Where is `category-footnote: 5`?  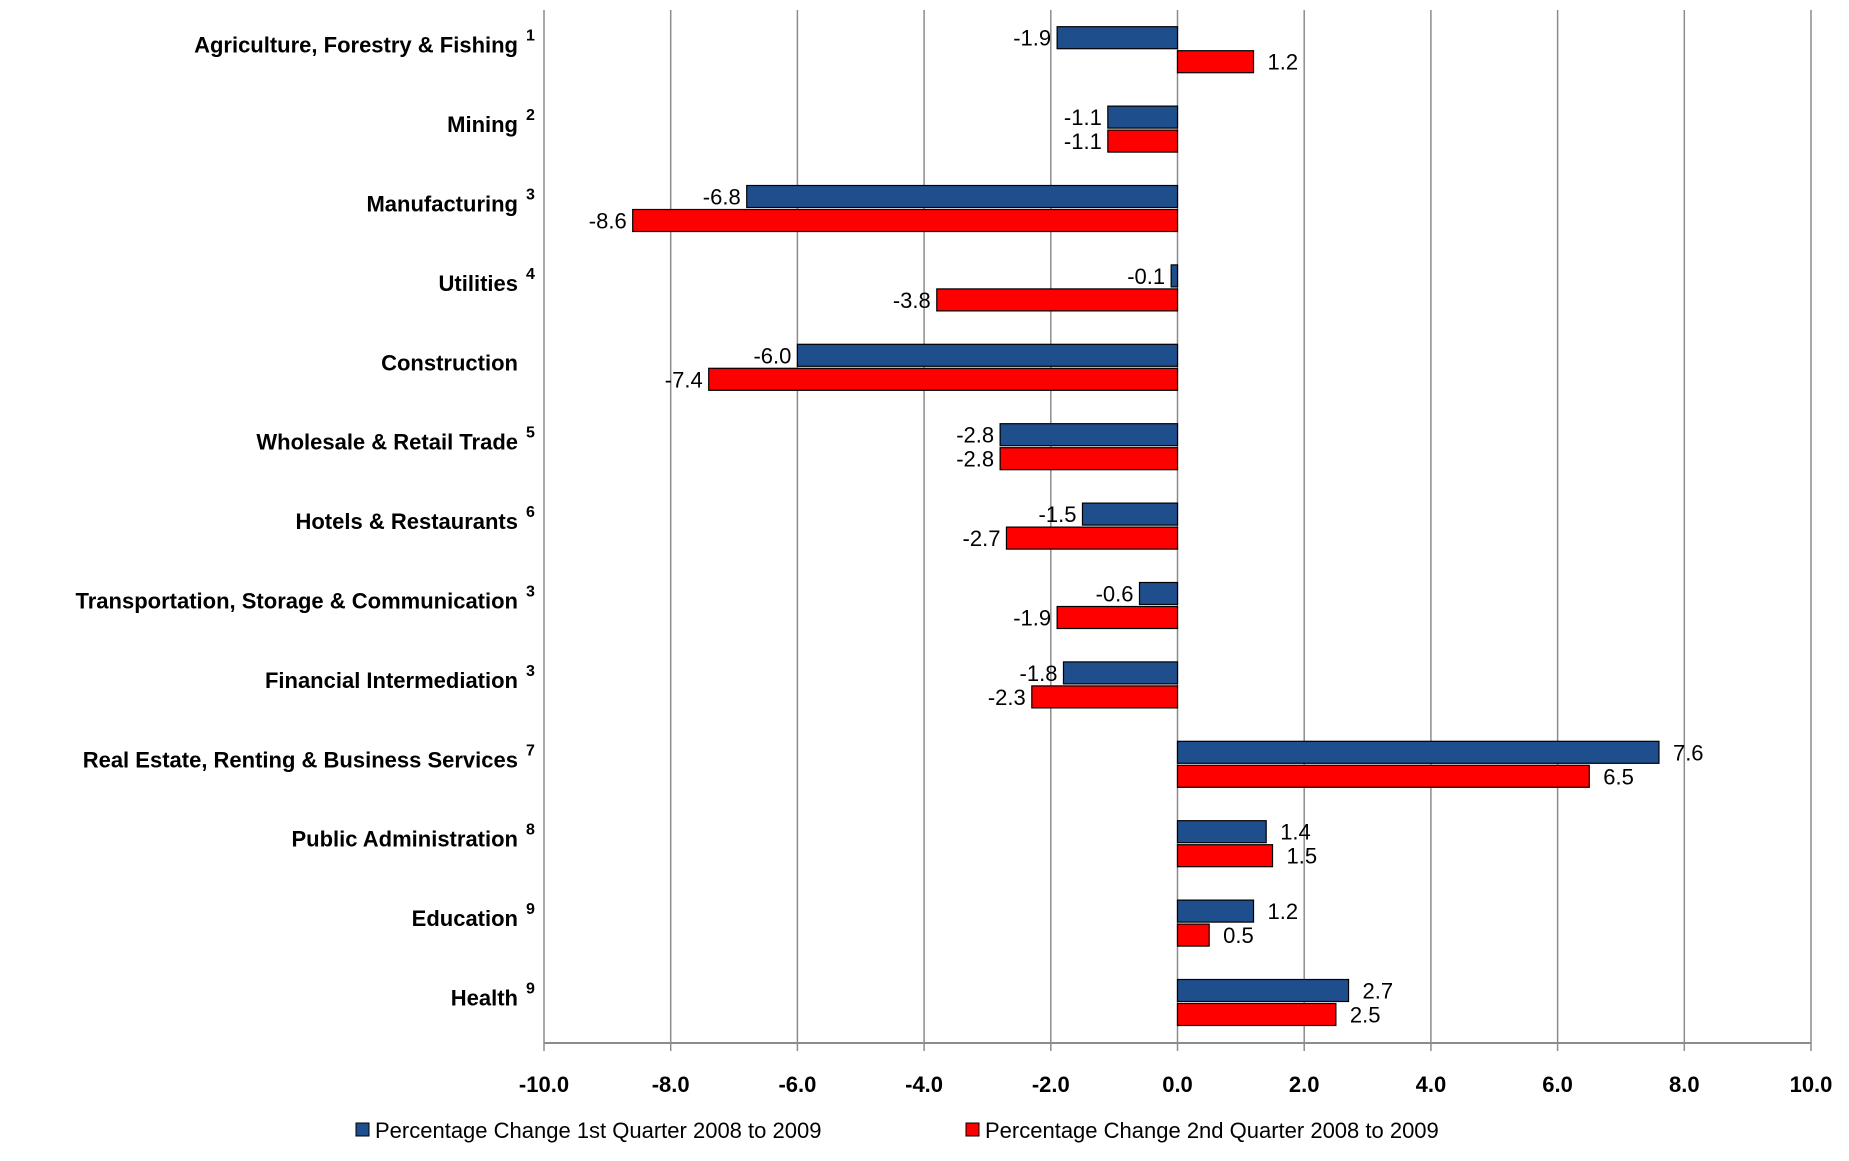
category-footnote: 5 is located at coordinates (530, 433).